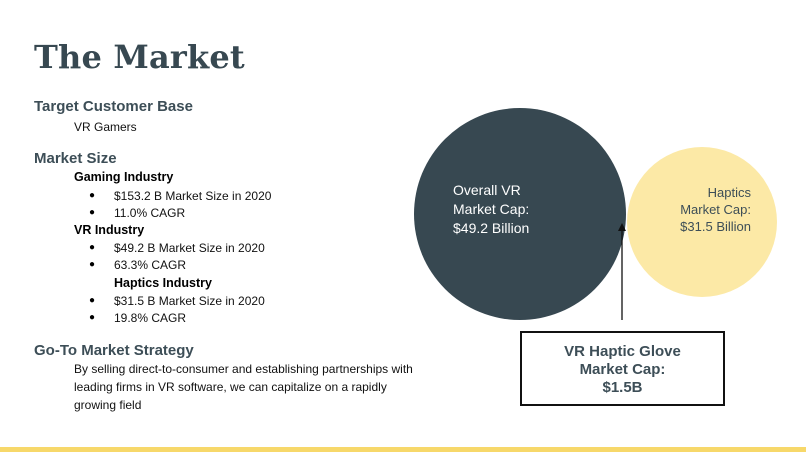 Image resolution: width=806 pixels, height=452 pixels. I want to click on haptics-circle, so click(702, 222).